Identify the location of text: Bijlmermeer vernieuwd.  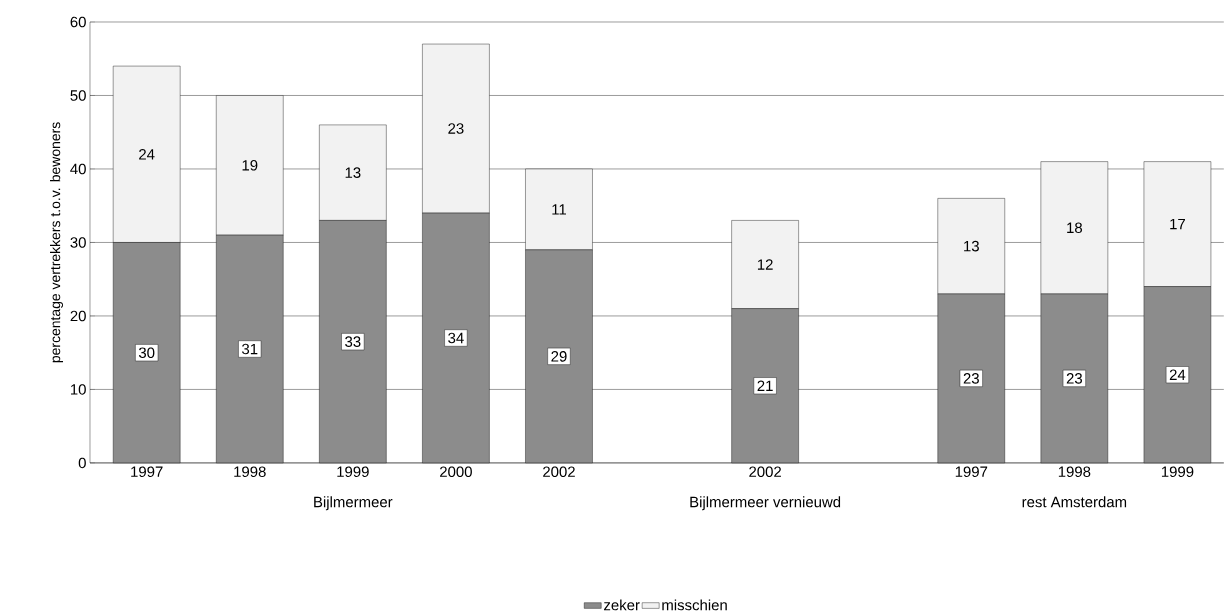
(765, 503).